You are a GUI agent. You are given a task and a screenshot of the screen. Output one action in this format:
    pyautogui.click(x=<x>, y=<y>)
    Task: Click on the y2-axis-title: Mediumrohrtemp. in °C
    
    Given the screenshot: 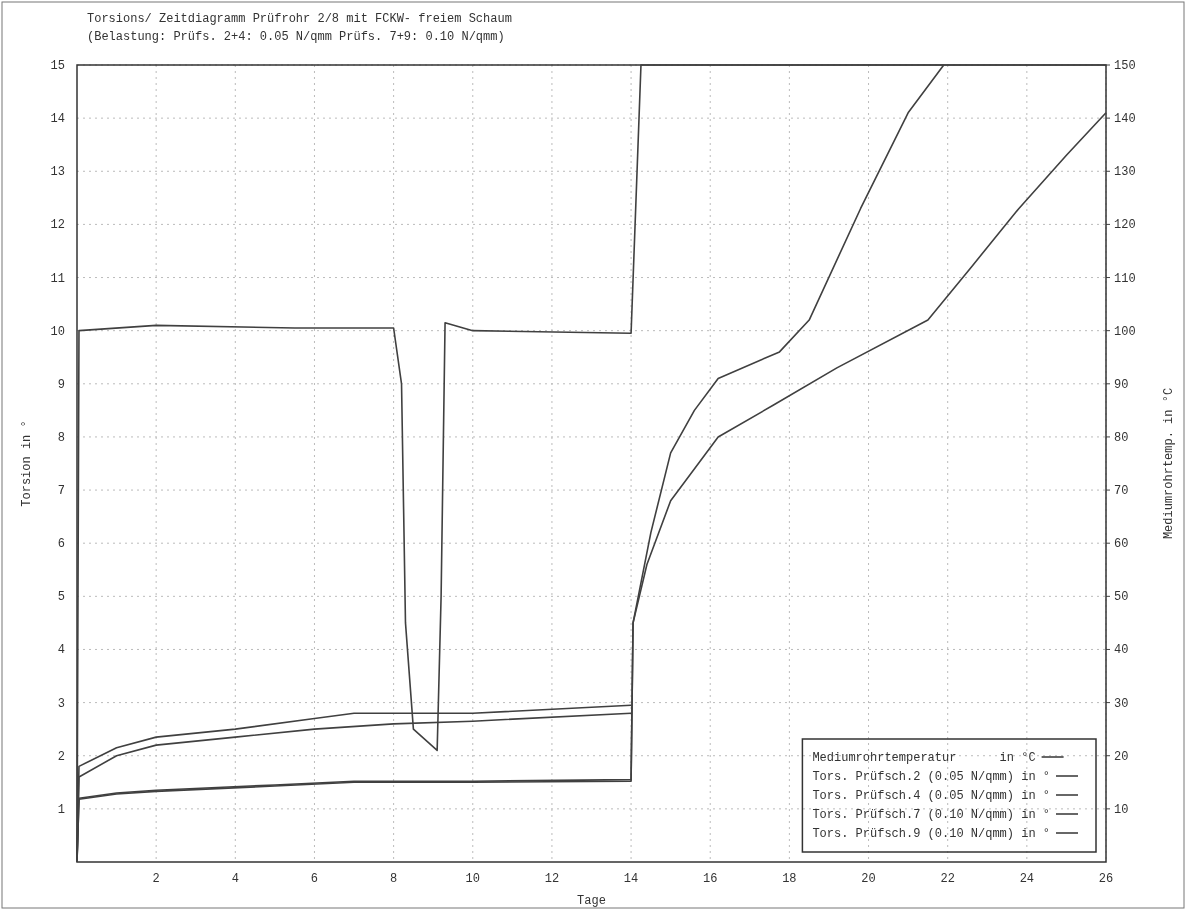 What is the action you would take?
    pyautogui.click(x=1169, y=463)
    